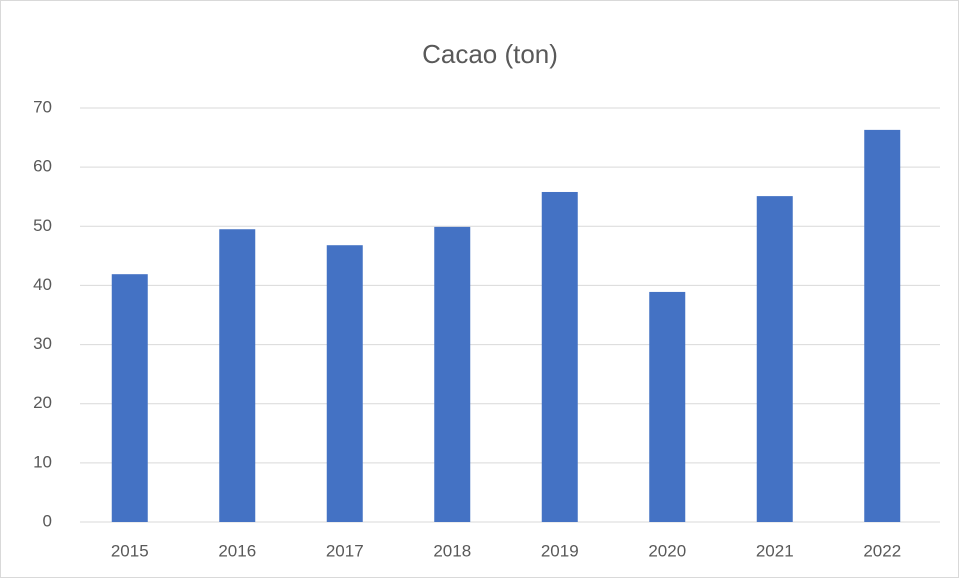 The width and height of the screenshot is (959, 578). I want to click on chart-title: Cacao (ton), so click(490, 54).